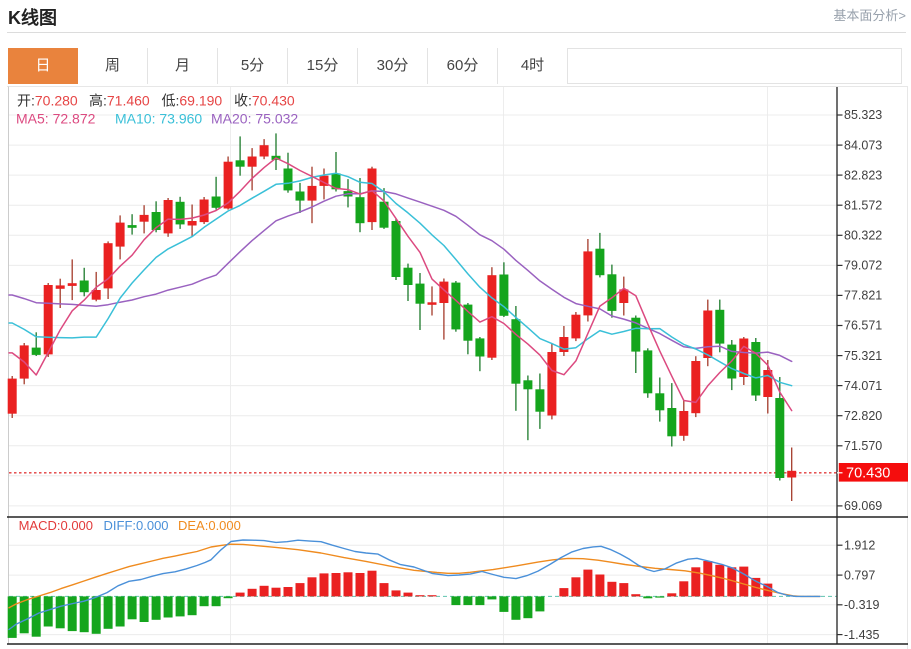 The width and height of the screenshot is (911, 649). Describe the element at coordinates (861, 605) in the screenshot. I see `svg-text: -0.319` at that location.